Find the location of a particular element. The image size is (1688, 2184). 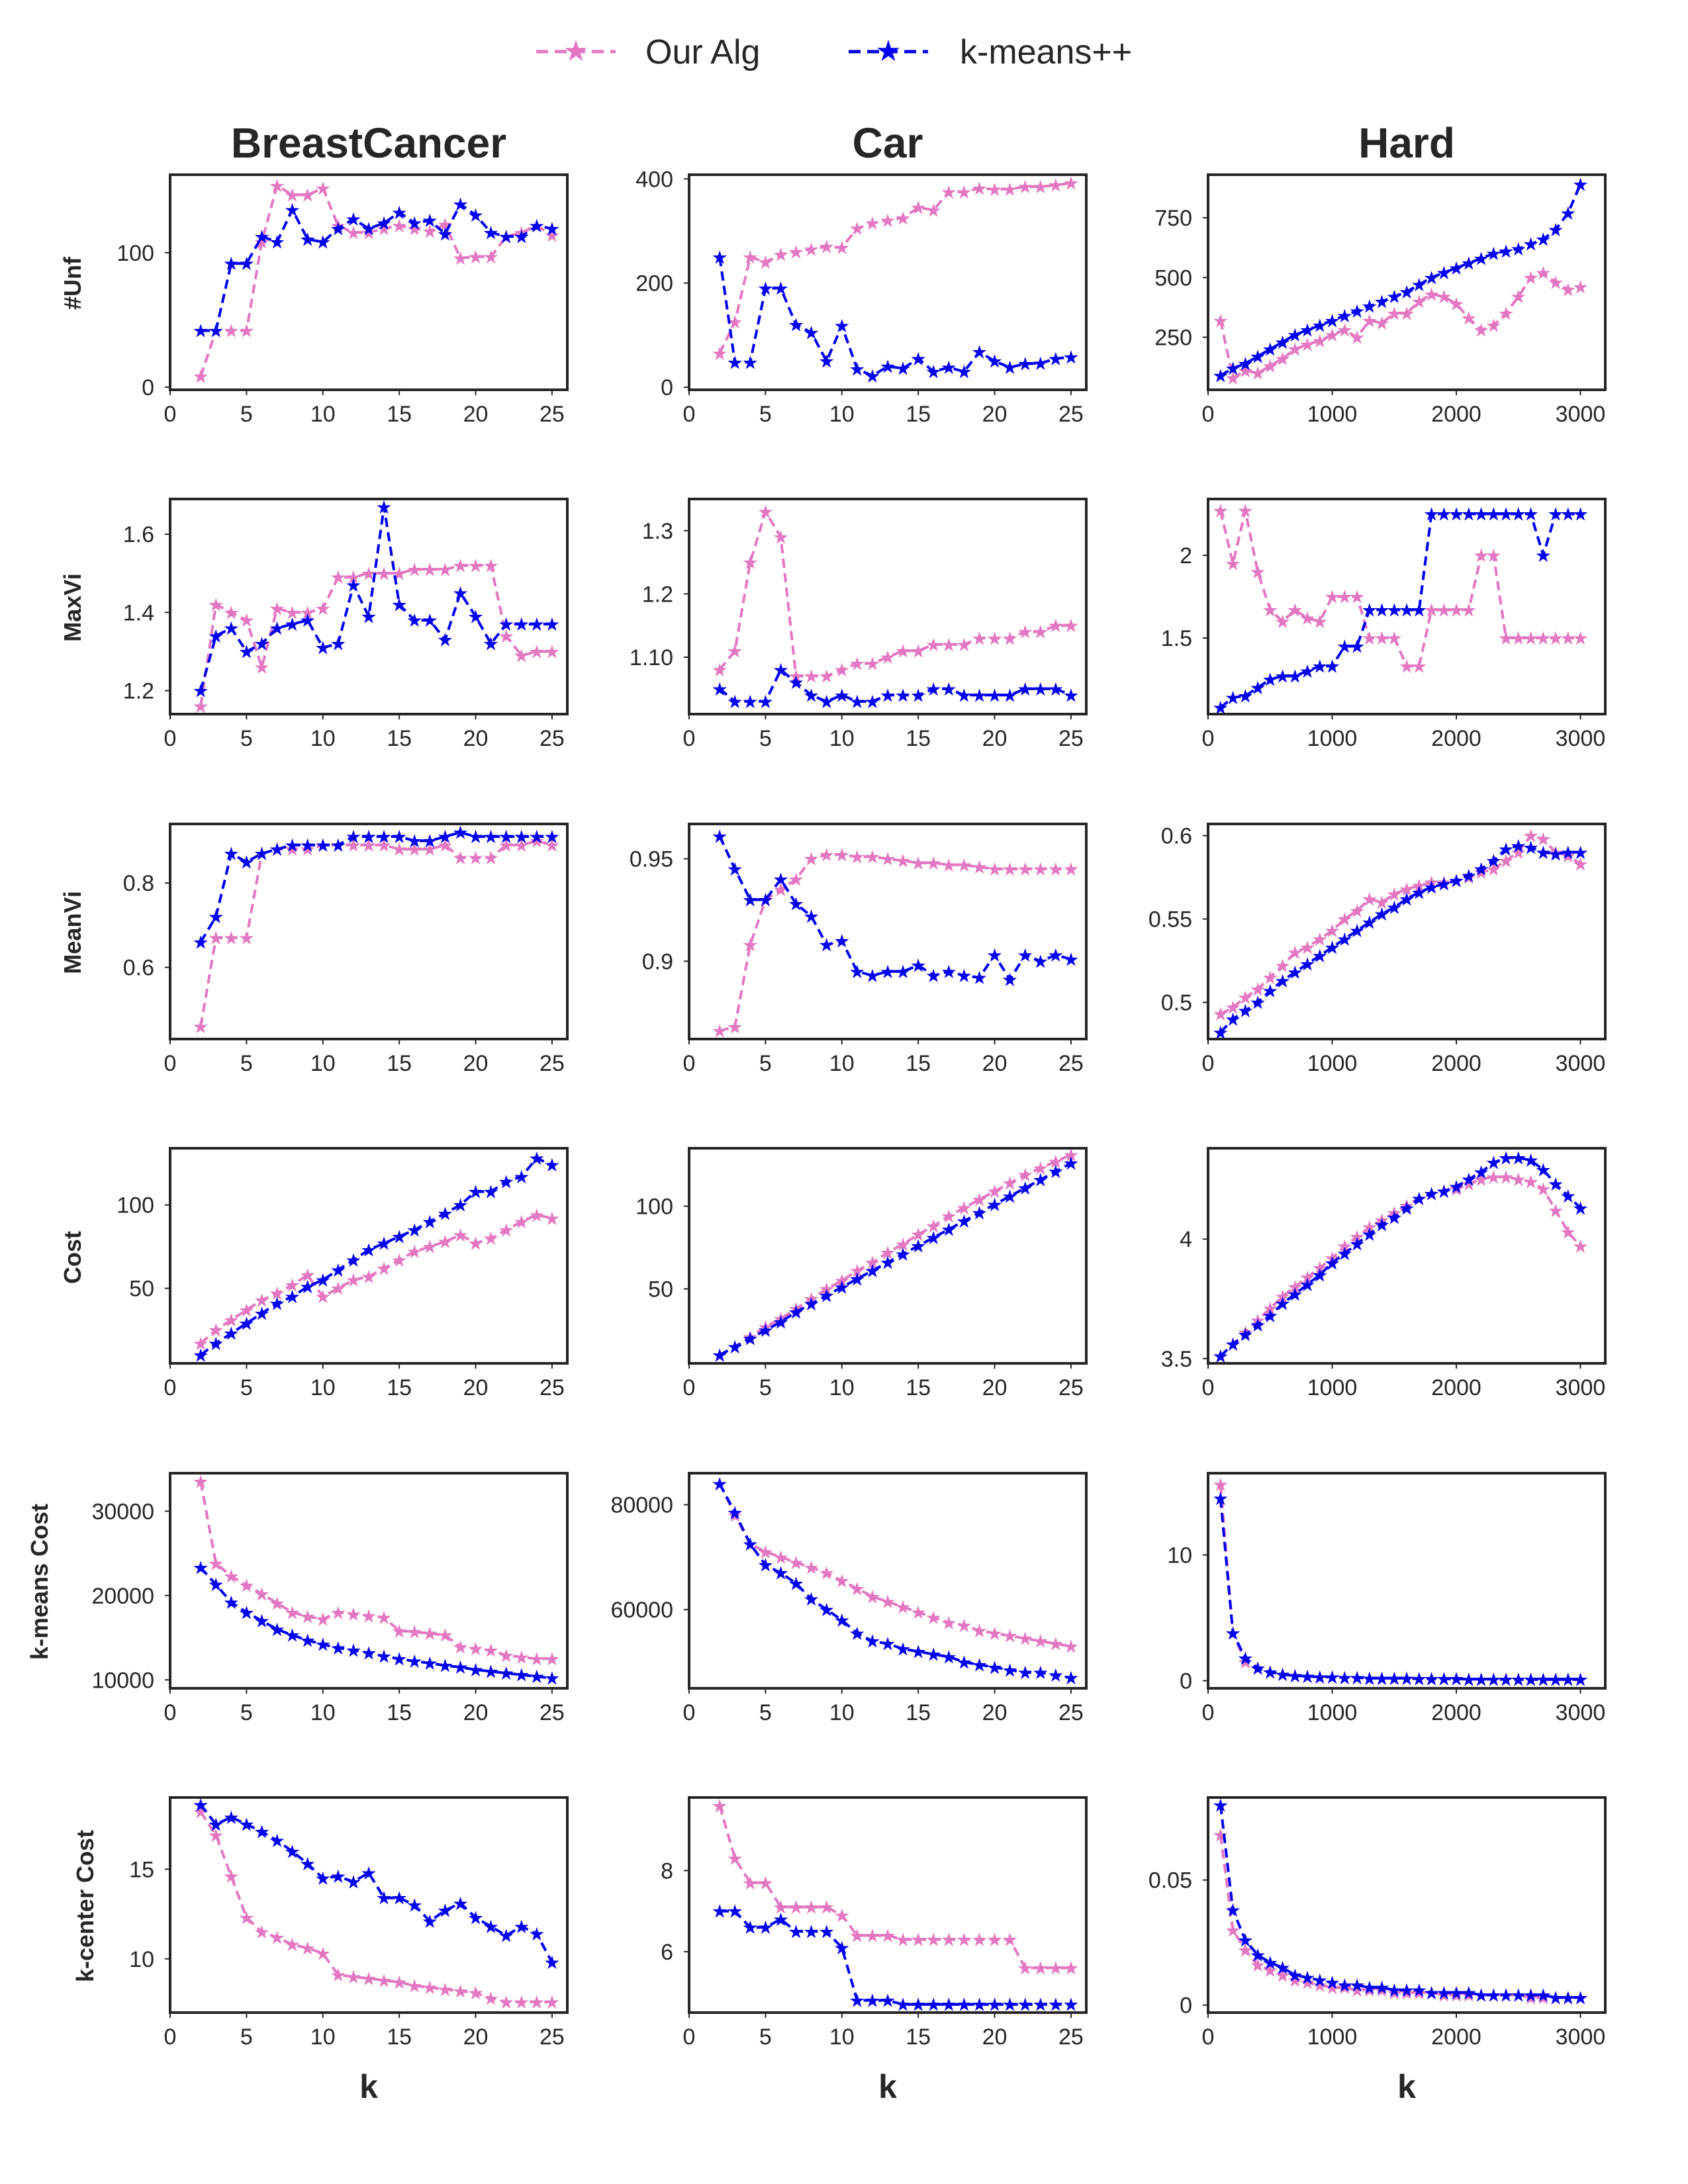

x-tick-label: 1000 is located at coordinates (1332, 738).